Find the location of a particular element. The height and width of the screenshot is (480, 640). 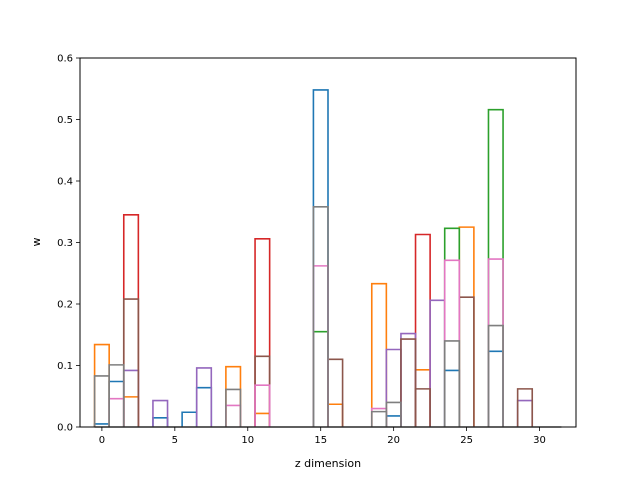

x-tick-label: 5 is located at coordinates (175, 440).